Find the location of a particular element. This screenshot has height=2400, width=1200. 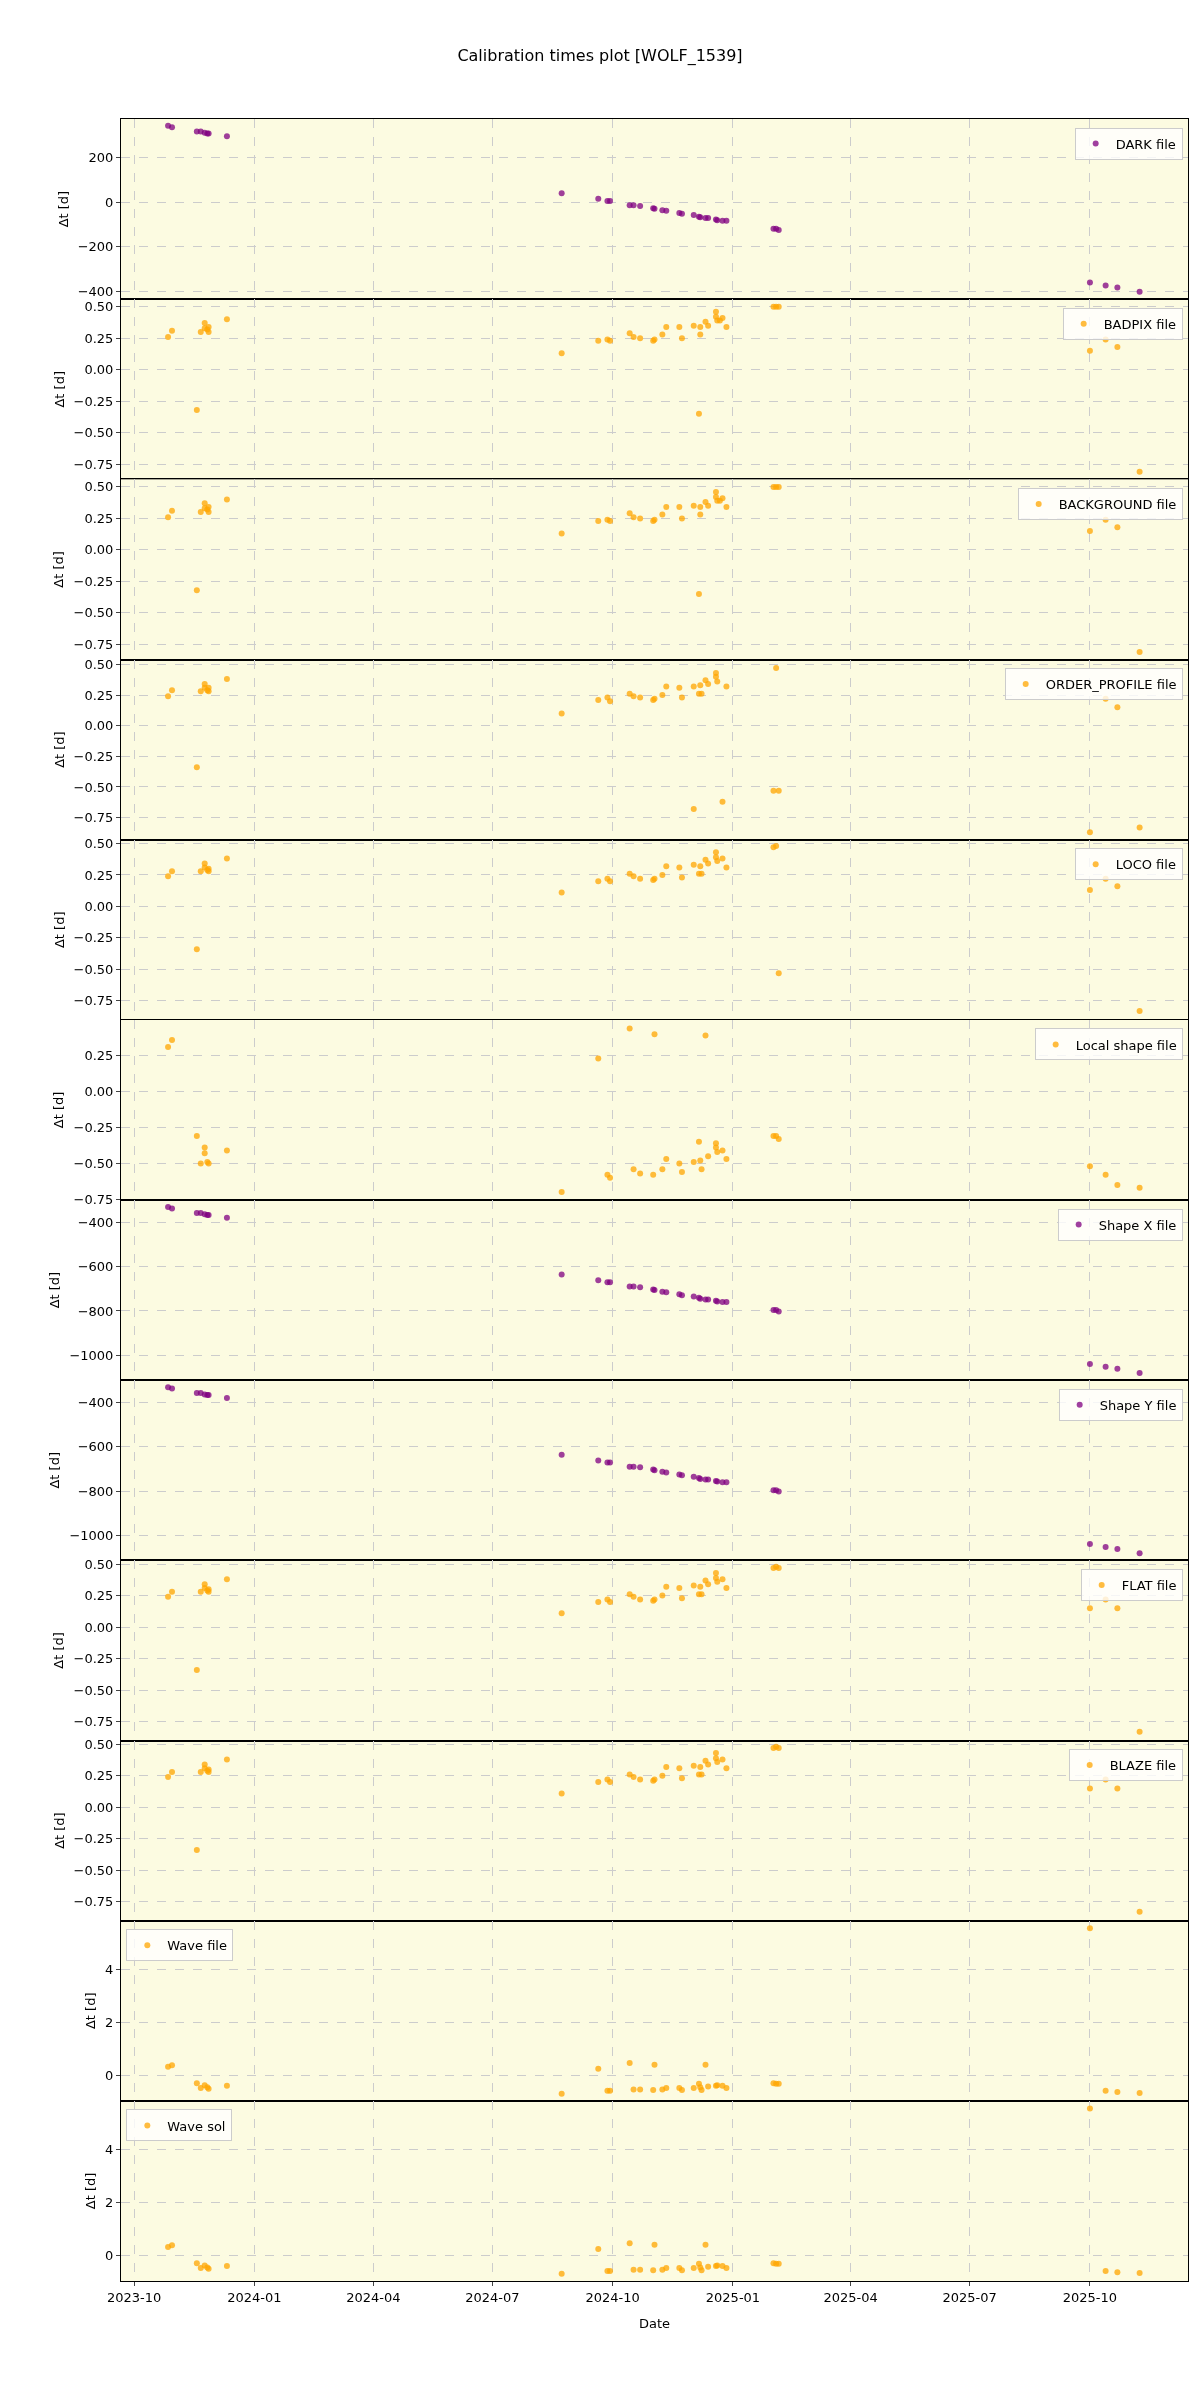

legend-label: Local shape file is located at coordinates (1126, 1045).